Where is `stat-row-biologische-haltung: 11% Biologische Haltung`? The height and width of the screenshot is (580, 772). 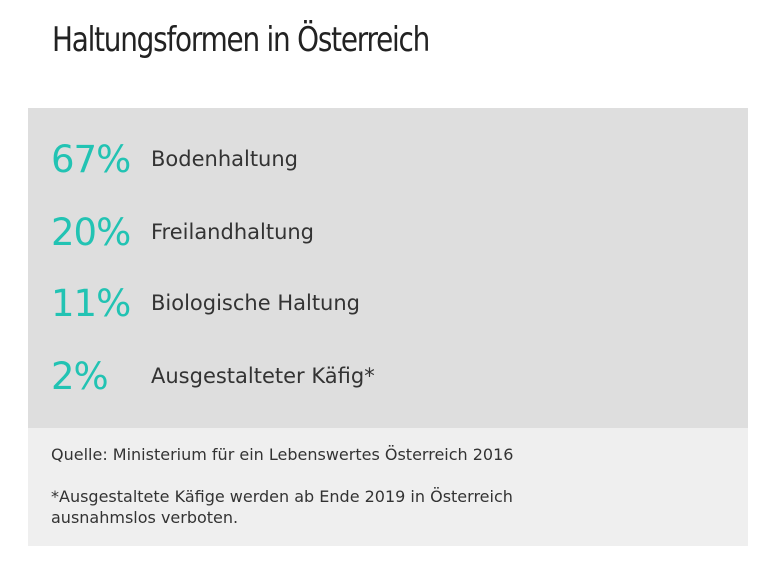
stat-row-biologische-haltung: 11% Biologische Haltung is located at coordinates (205, 303).